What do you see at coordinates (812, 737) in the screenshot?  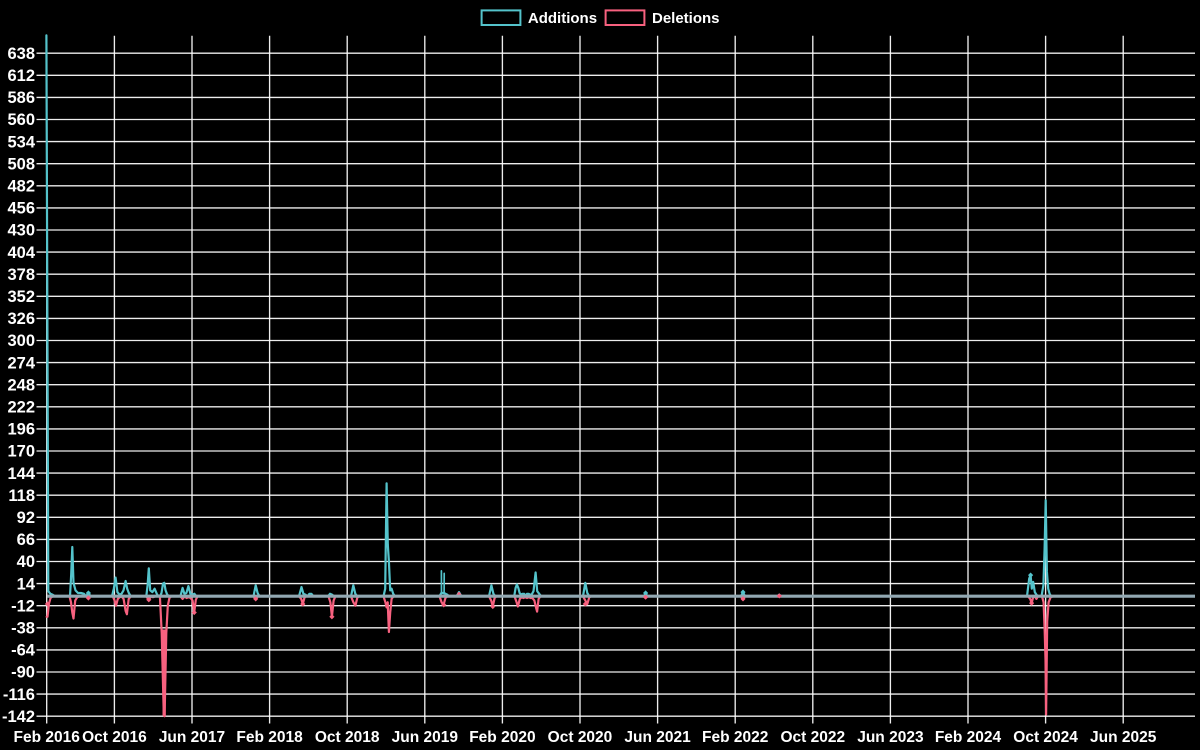 I see `svg-text: Oct 2022` at bounding box center [812, 737].